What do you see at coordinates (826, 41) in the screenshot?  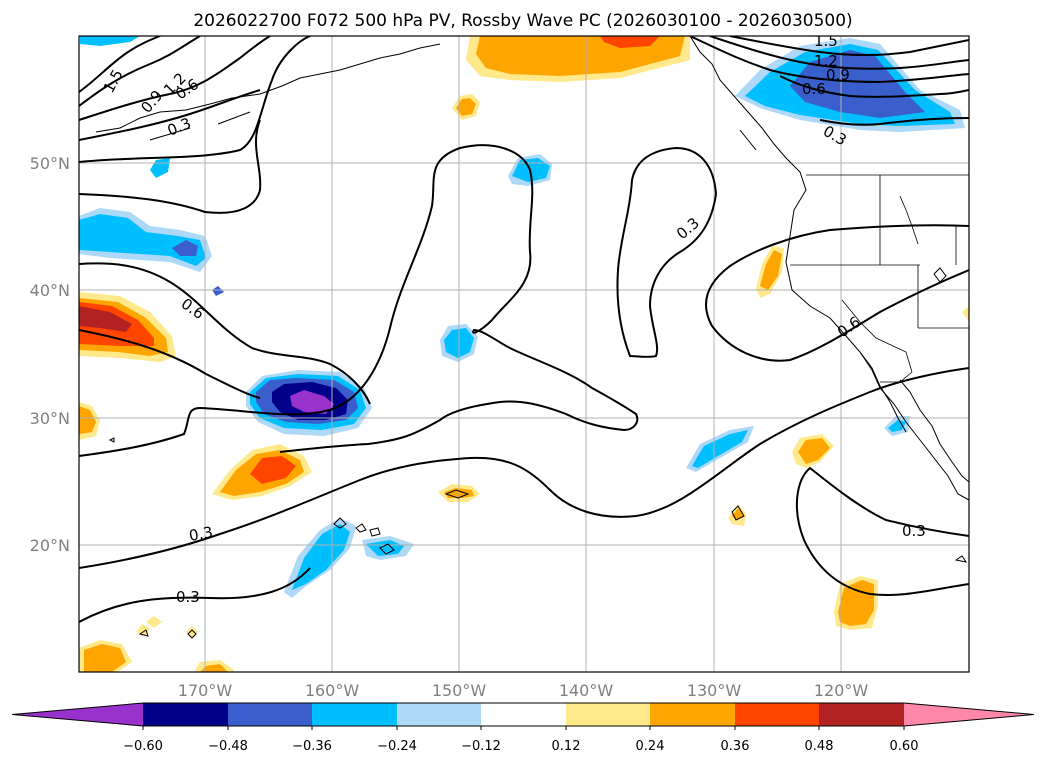 I see `contour-label: 1.5` at bounding box center [826, 41].